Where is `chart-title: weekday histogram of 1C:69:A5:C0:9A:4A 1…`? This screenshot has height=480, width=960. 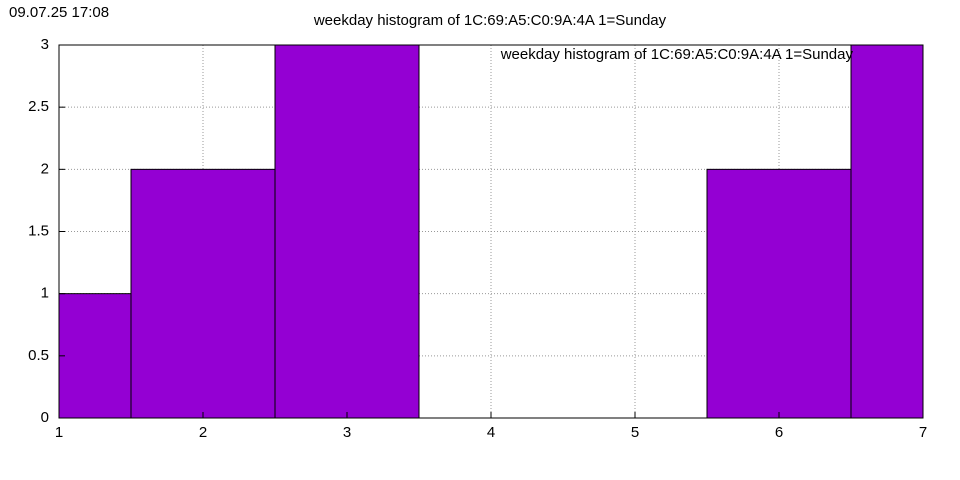 chart-title: weekday histogram of 1C:69:A5:C0:9A:4A 1… is located at coordinates (490, 20).